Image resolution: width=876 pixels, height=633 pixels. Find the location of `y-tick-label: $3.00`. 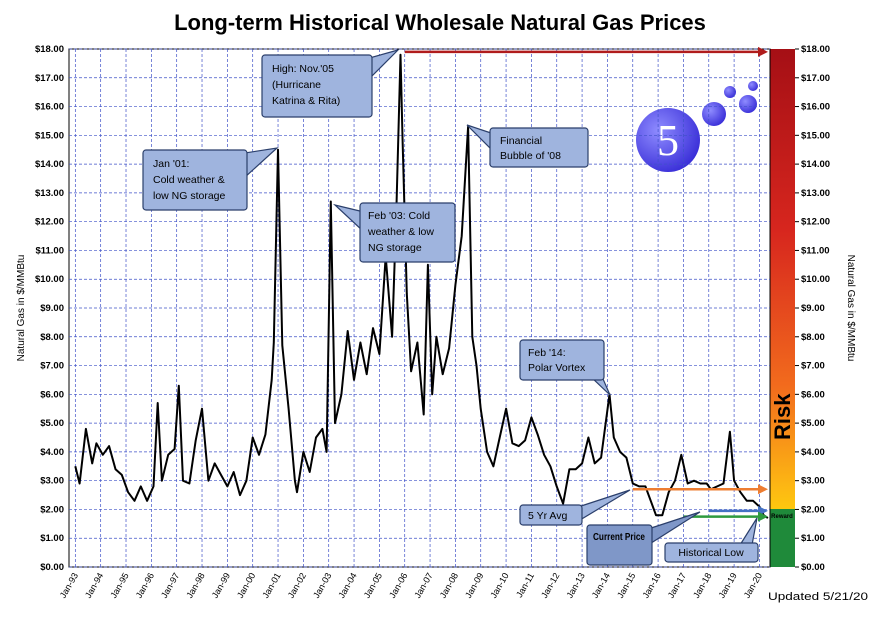

y-tick-label: $3.00 is located at coordinates (52, 481).